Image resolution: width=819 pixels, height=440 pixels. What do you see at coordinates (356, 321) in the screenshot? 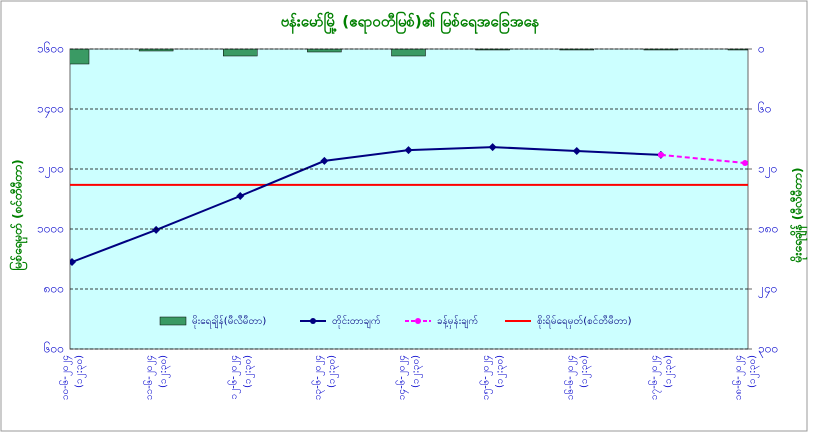
I see `legend-label: တိုင်းတာချက်` at bounding box center [356, 321].